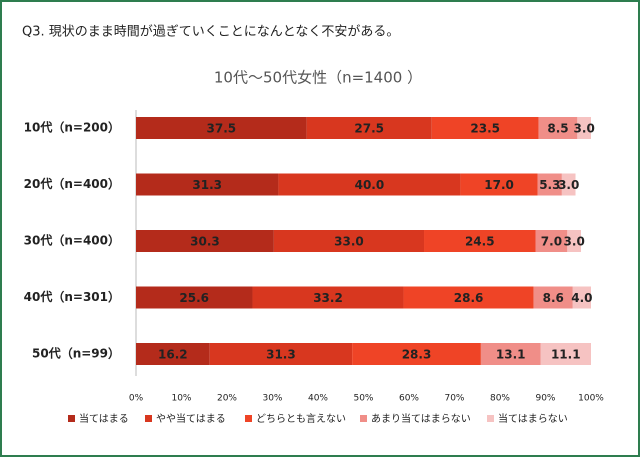 Image resolution: width=640 pixels, height=457 pixels. What do you see at coordinates (272, 399) in the screenshot?
I see `x-tick-label: 30%` at bounding box center [272, 399].